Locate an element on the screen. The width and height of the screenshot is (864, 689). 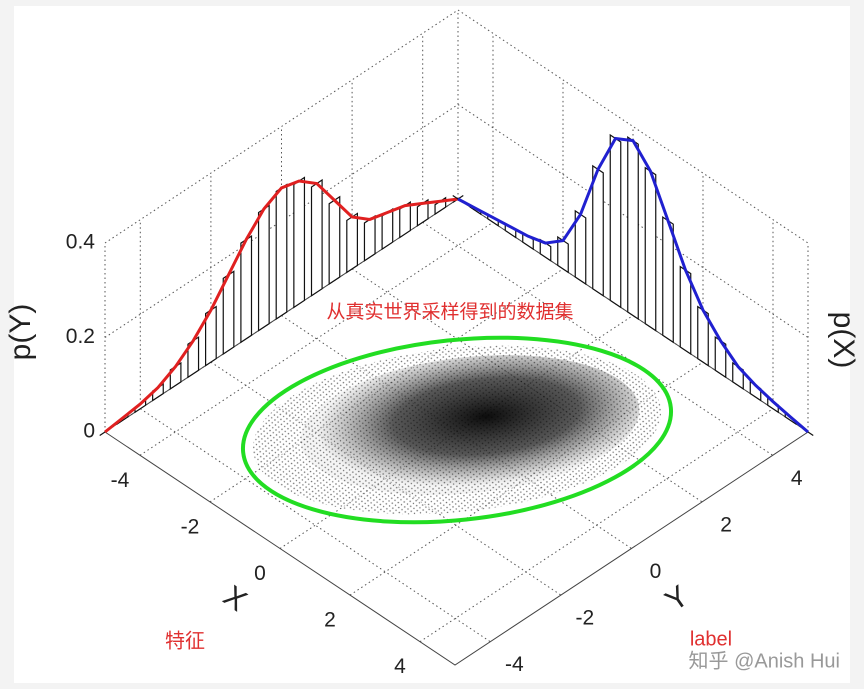
feature-note: 特征 is located at coordinates (185, 640).